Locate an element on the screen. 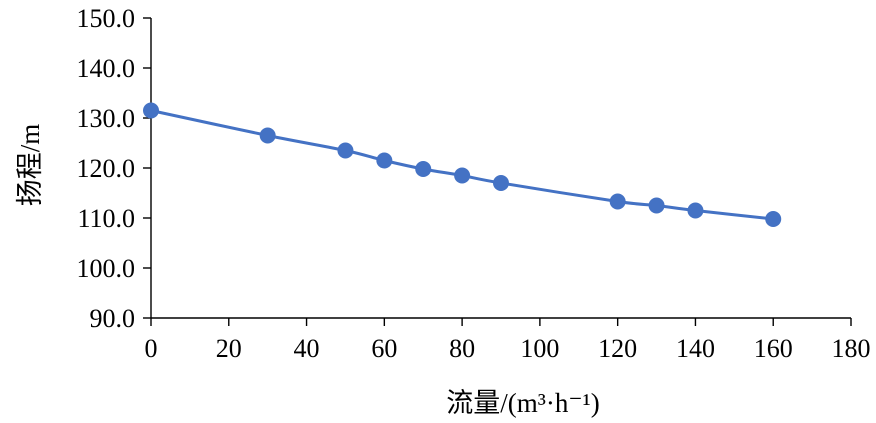 The width and height of the screenshot is (876, 423). x-axis-ticks: 0 20 40 60 80 100 120 140 160 180 is located at coordinates (508, 340).